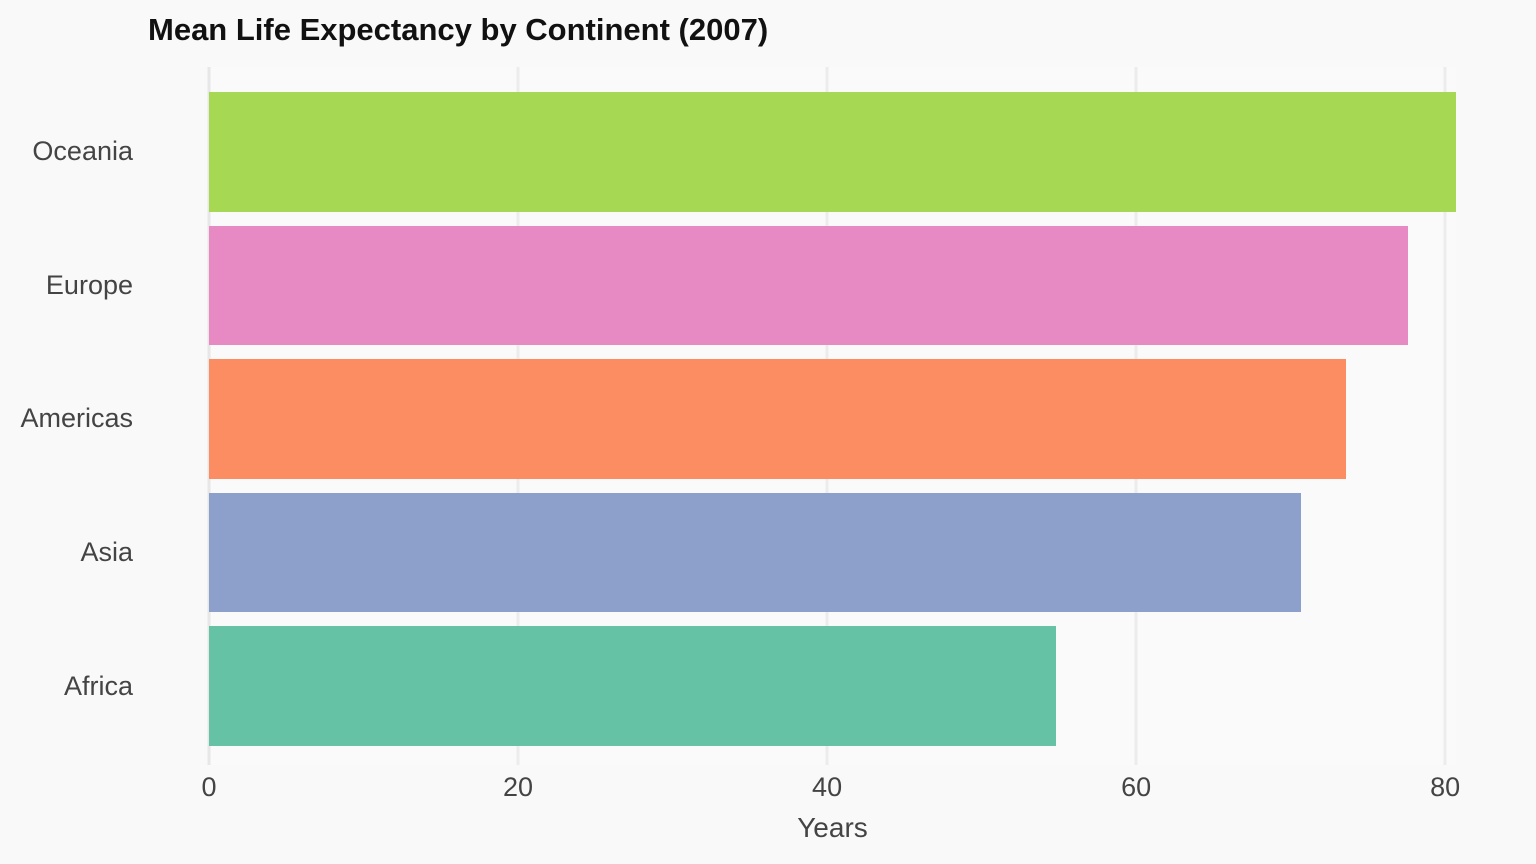  What do you see at coordinates (755, 552) in the screenshot?
I see `bar-asia` at bounding box center [755, 552].